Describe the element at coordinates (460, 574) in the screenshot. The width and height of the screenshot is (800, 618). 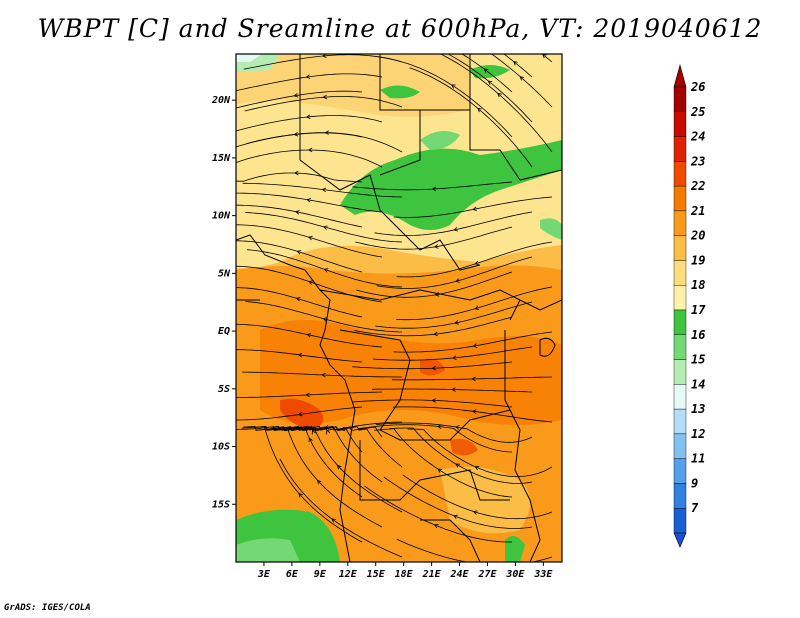
I see `lon-tick-label: 24E` at that location.